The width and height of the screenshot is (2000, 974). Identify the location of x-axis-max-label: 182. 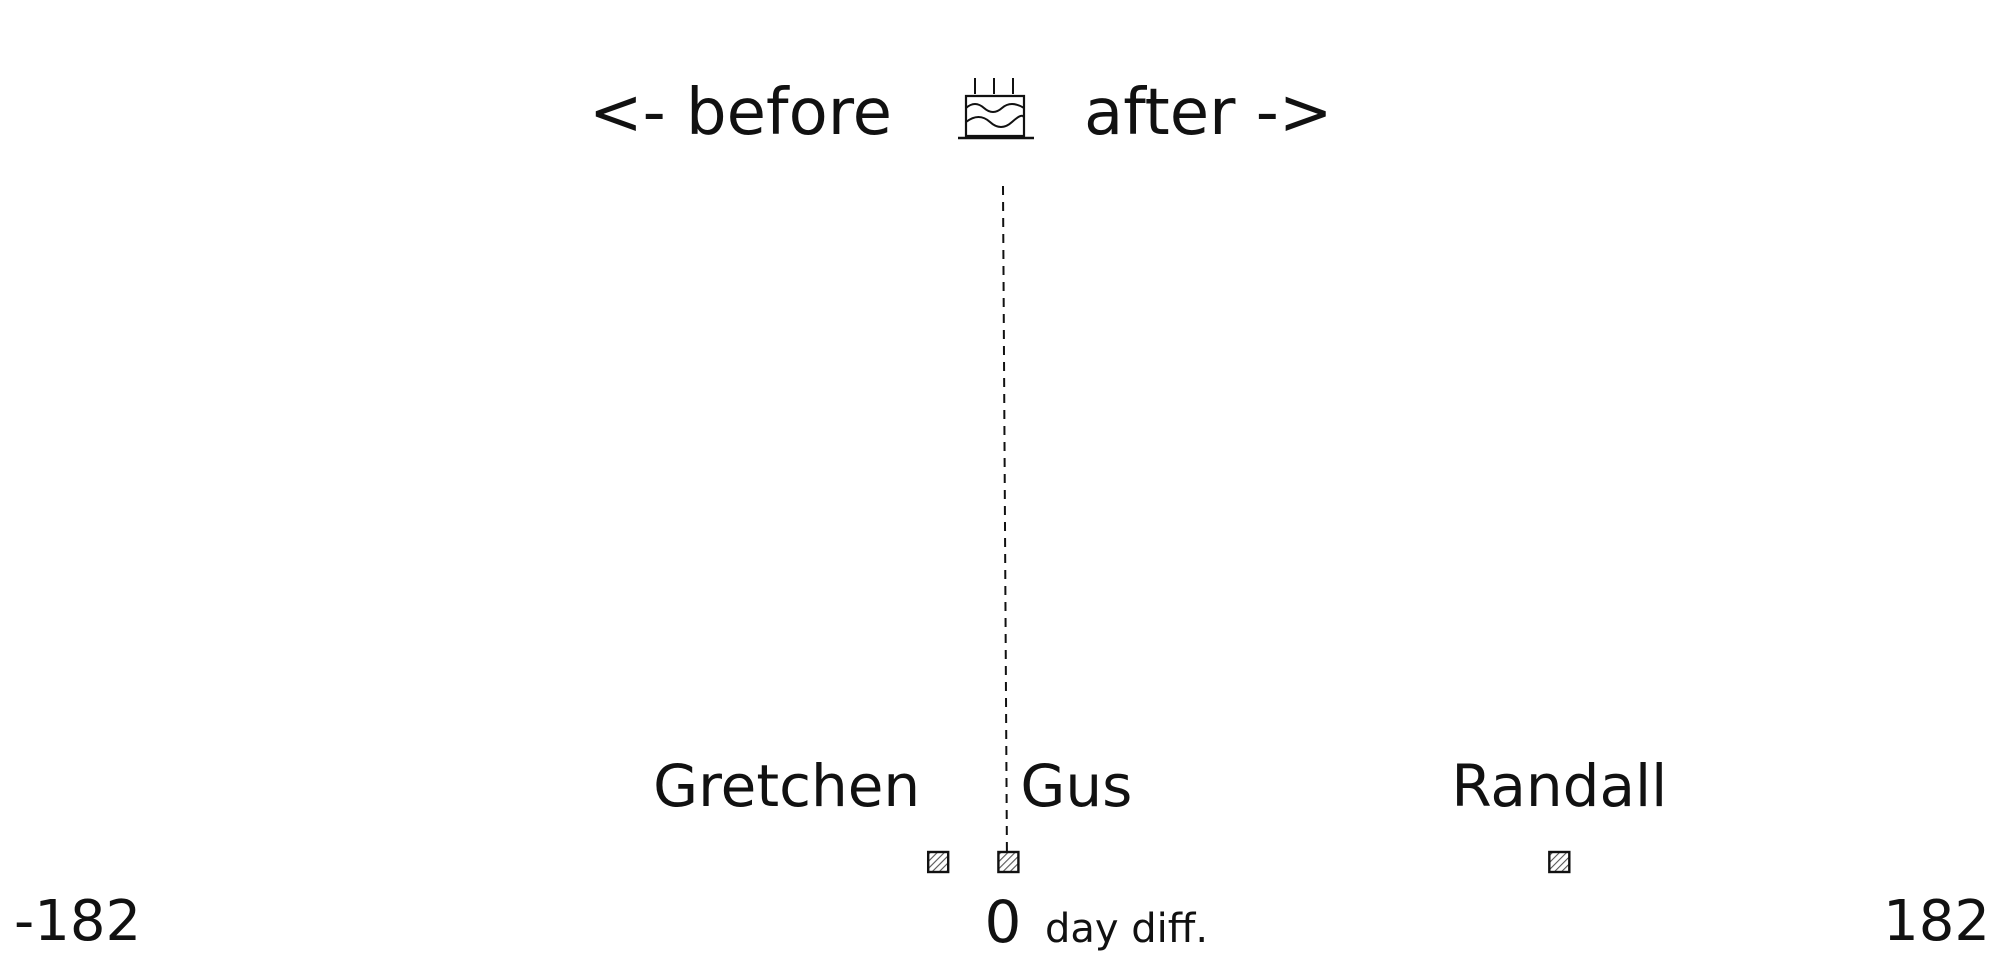
(1936, 921).